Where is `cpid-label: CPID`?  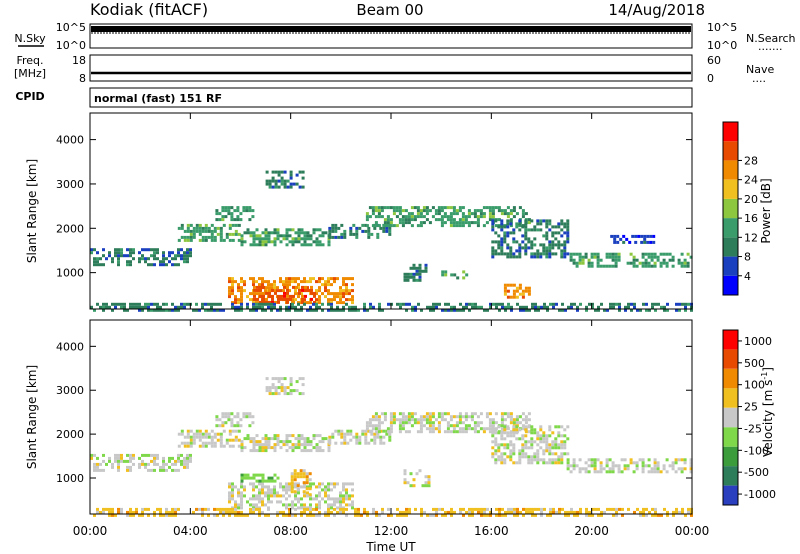 cpid-label: CPID is located at coordinates (29, 96).